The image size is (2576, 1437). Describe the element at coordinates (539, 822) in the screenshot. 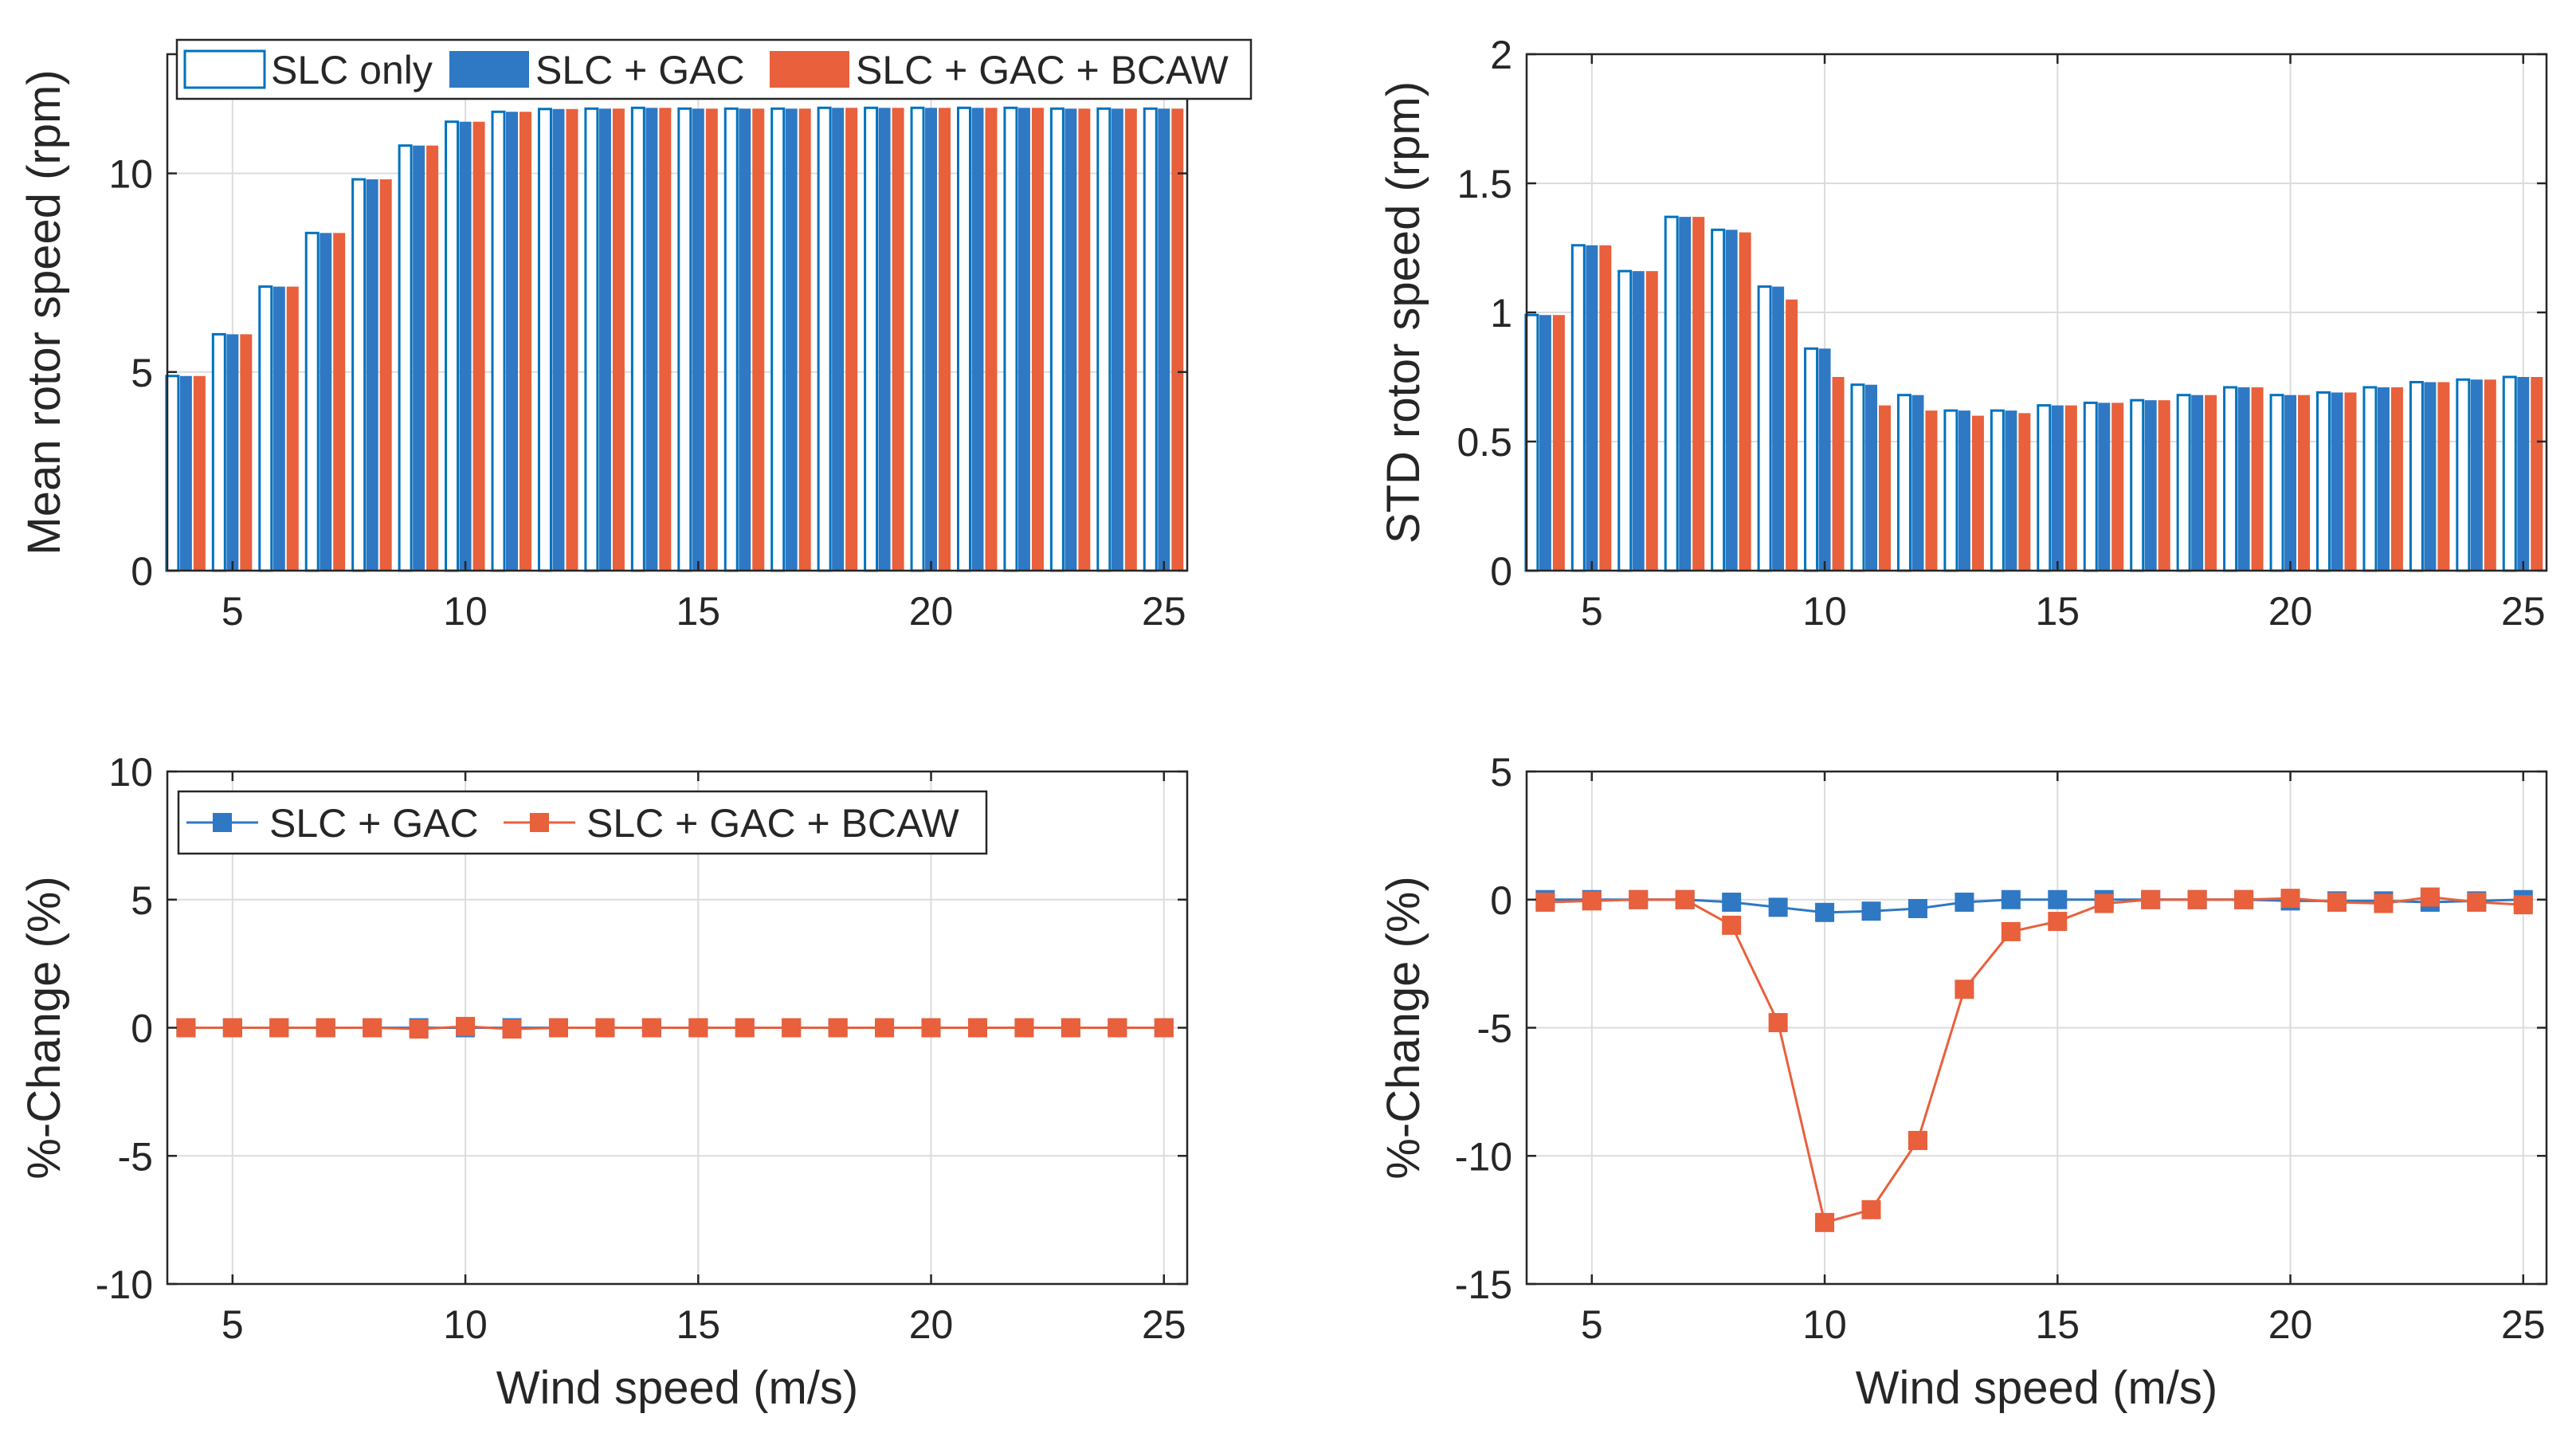

I see `legend-marker` at that location.